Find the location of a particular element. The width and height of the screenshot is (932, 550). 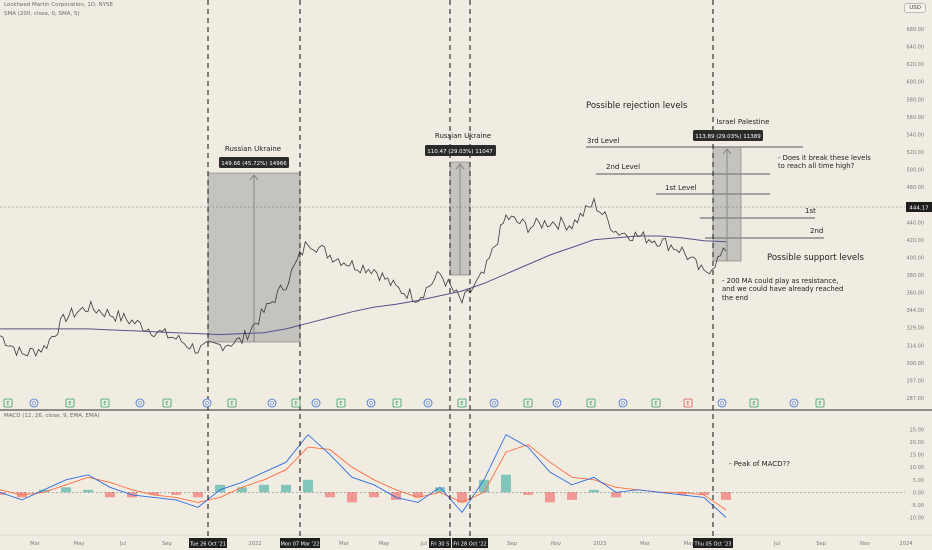

price-tick-label: 360.00 is located at coordinates (916, 294).